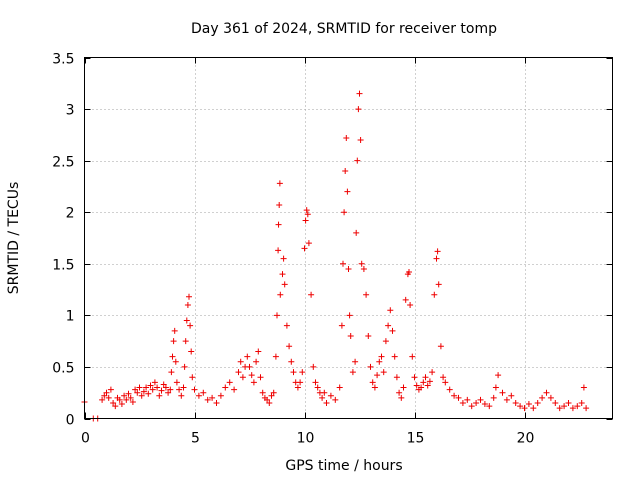  Describe the element at coordinates (70, 421) in the screenshot. I see `y-tick-label: 0` at that location.